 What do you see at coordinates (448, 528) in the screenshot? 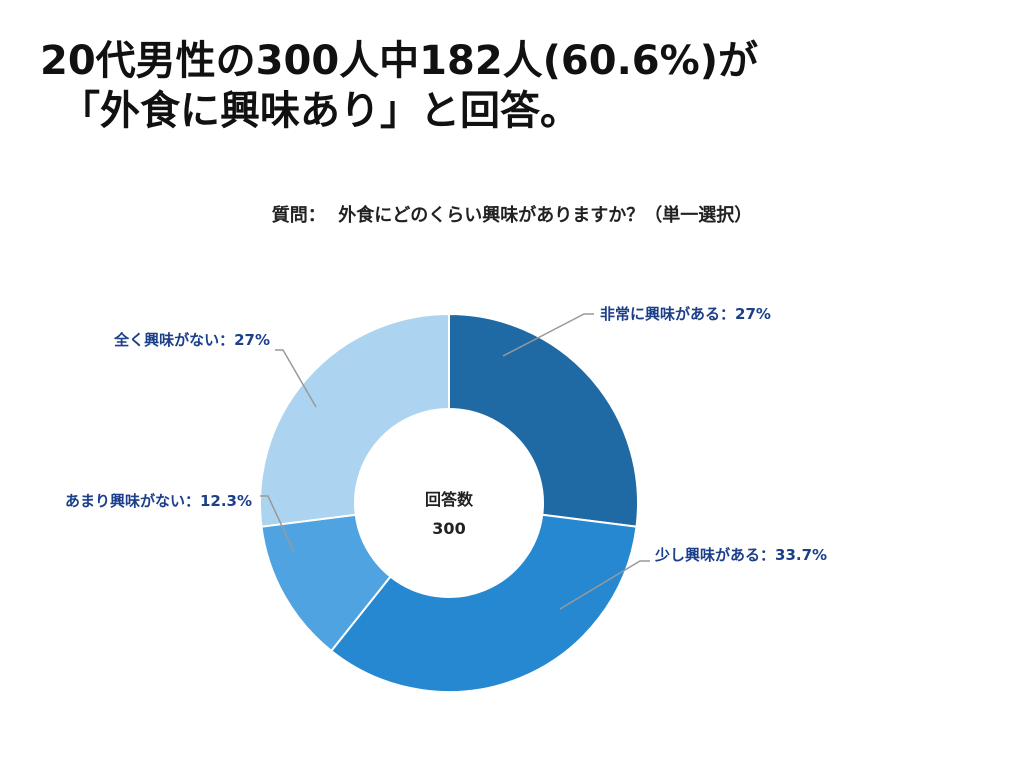
I see `center-value: 300` at bounding box center [448, 528].